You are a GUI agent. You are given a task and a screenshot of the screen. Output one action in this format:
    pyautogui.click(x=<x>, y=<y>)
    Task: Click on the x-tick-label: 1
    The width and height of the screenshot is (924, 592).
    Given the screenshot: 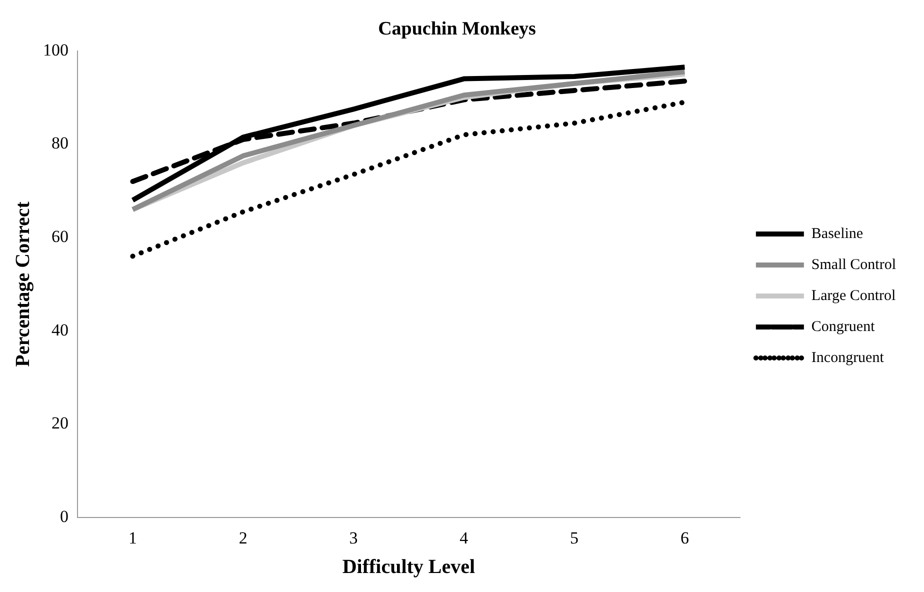 What is the action you would take?
    pyautogui.click(x=132, y=538)
    